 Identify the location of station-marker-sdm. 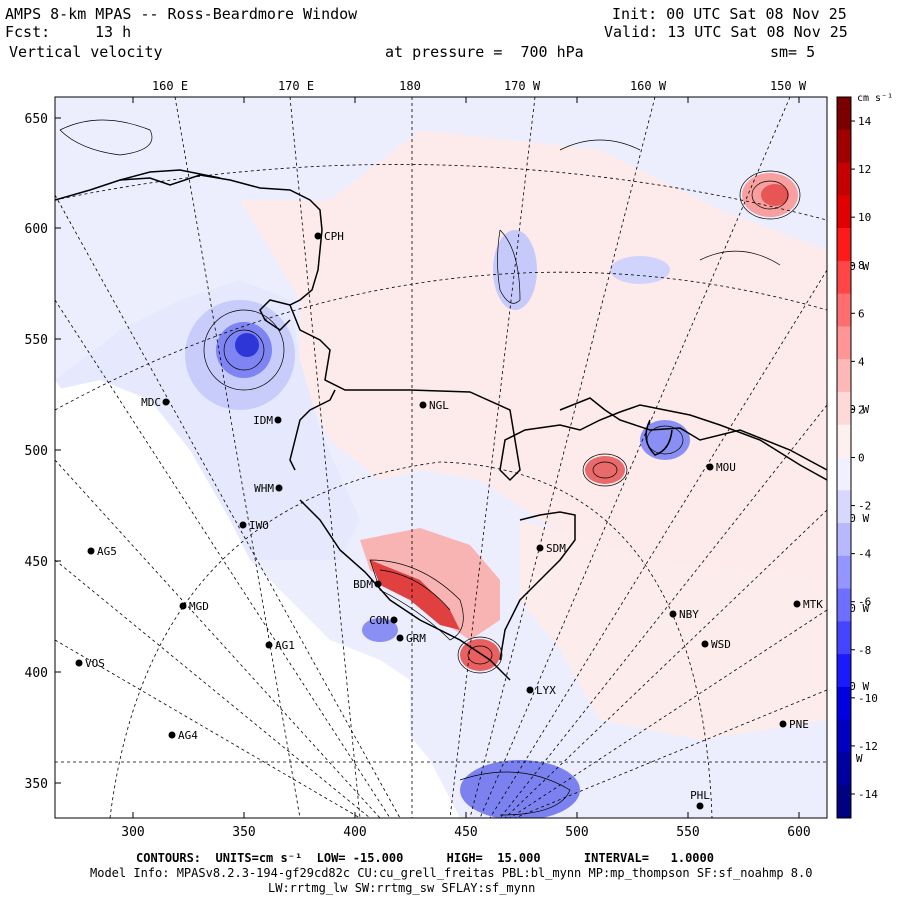
(540, 548).